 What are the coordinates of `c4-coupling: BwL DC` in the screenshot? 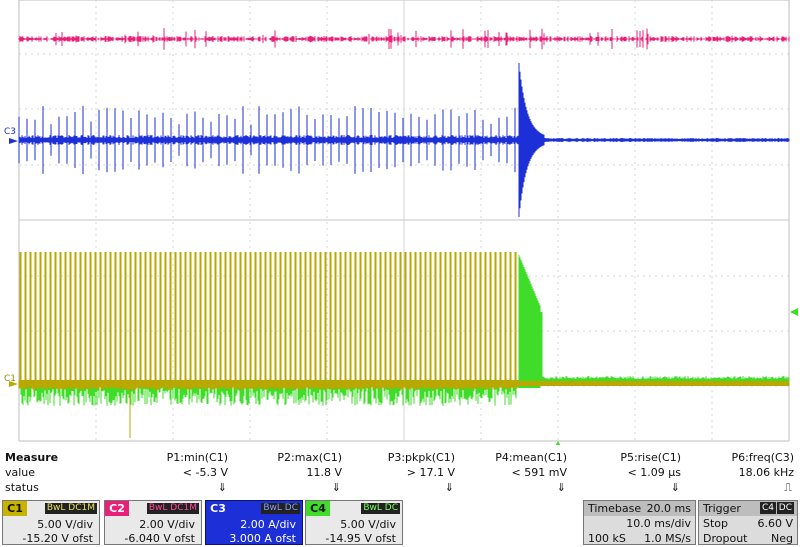 It's located at (380, 508).